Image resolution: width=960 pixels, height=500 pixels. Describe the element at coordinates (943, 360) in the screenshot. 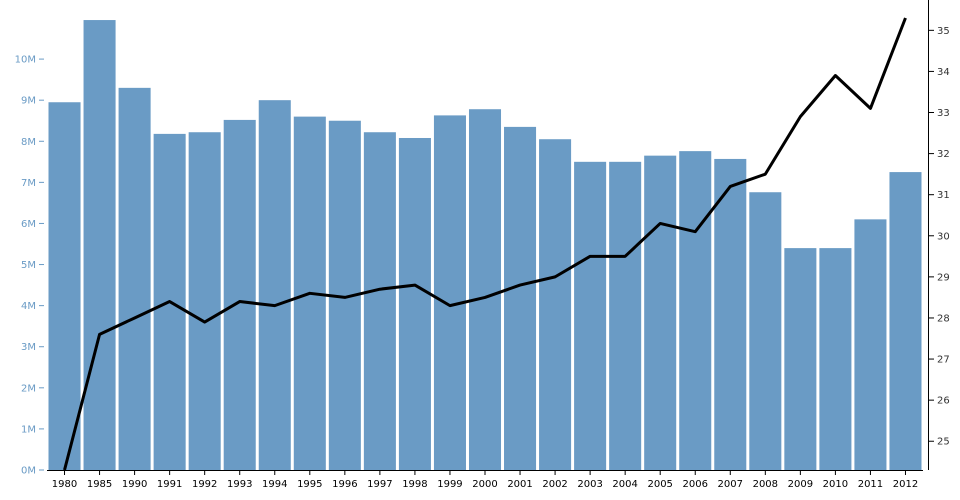

I see `y-right-tick-label: 27` at that location.